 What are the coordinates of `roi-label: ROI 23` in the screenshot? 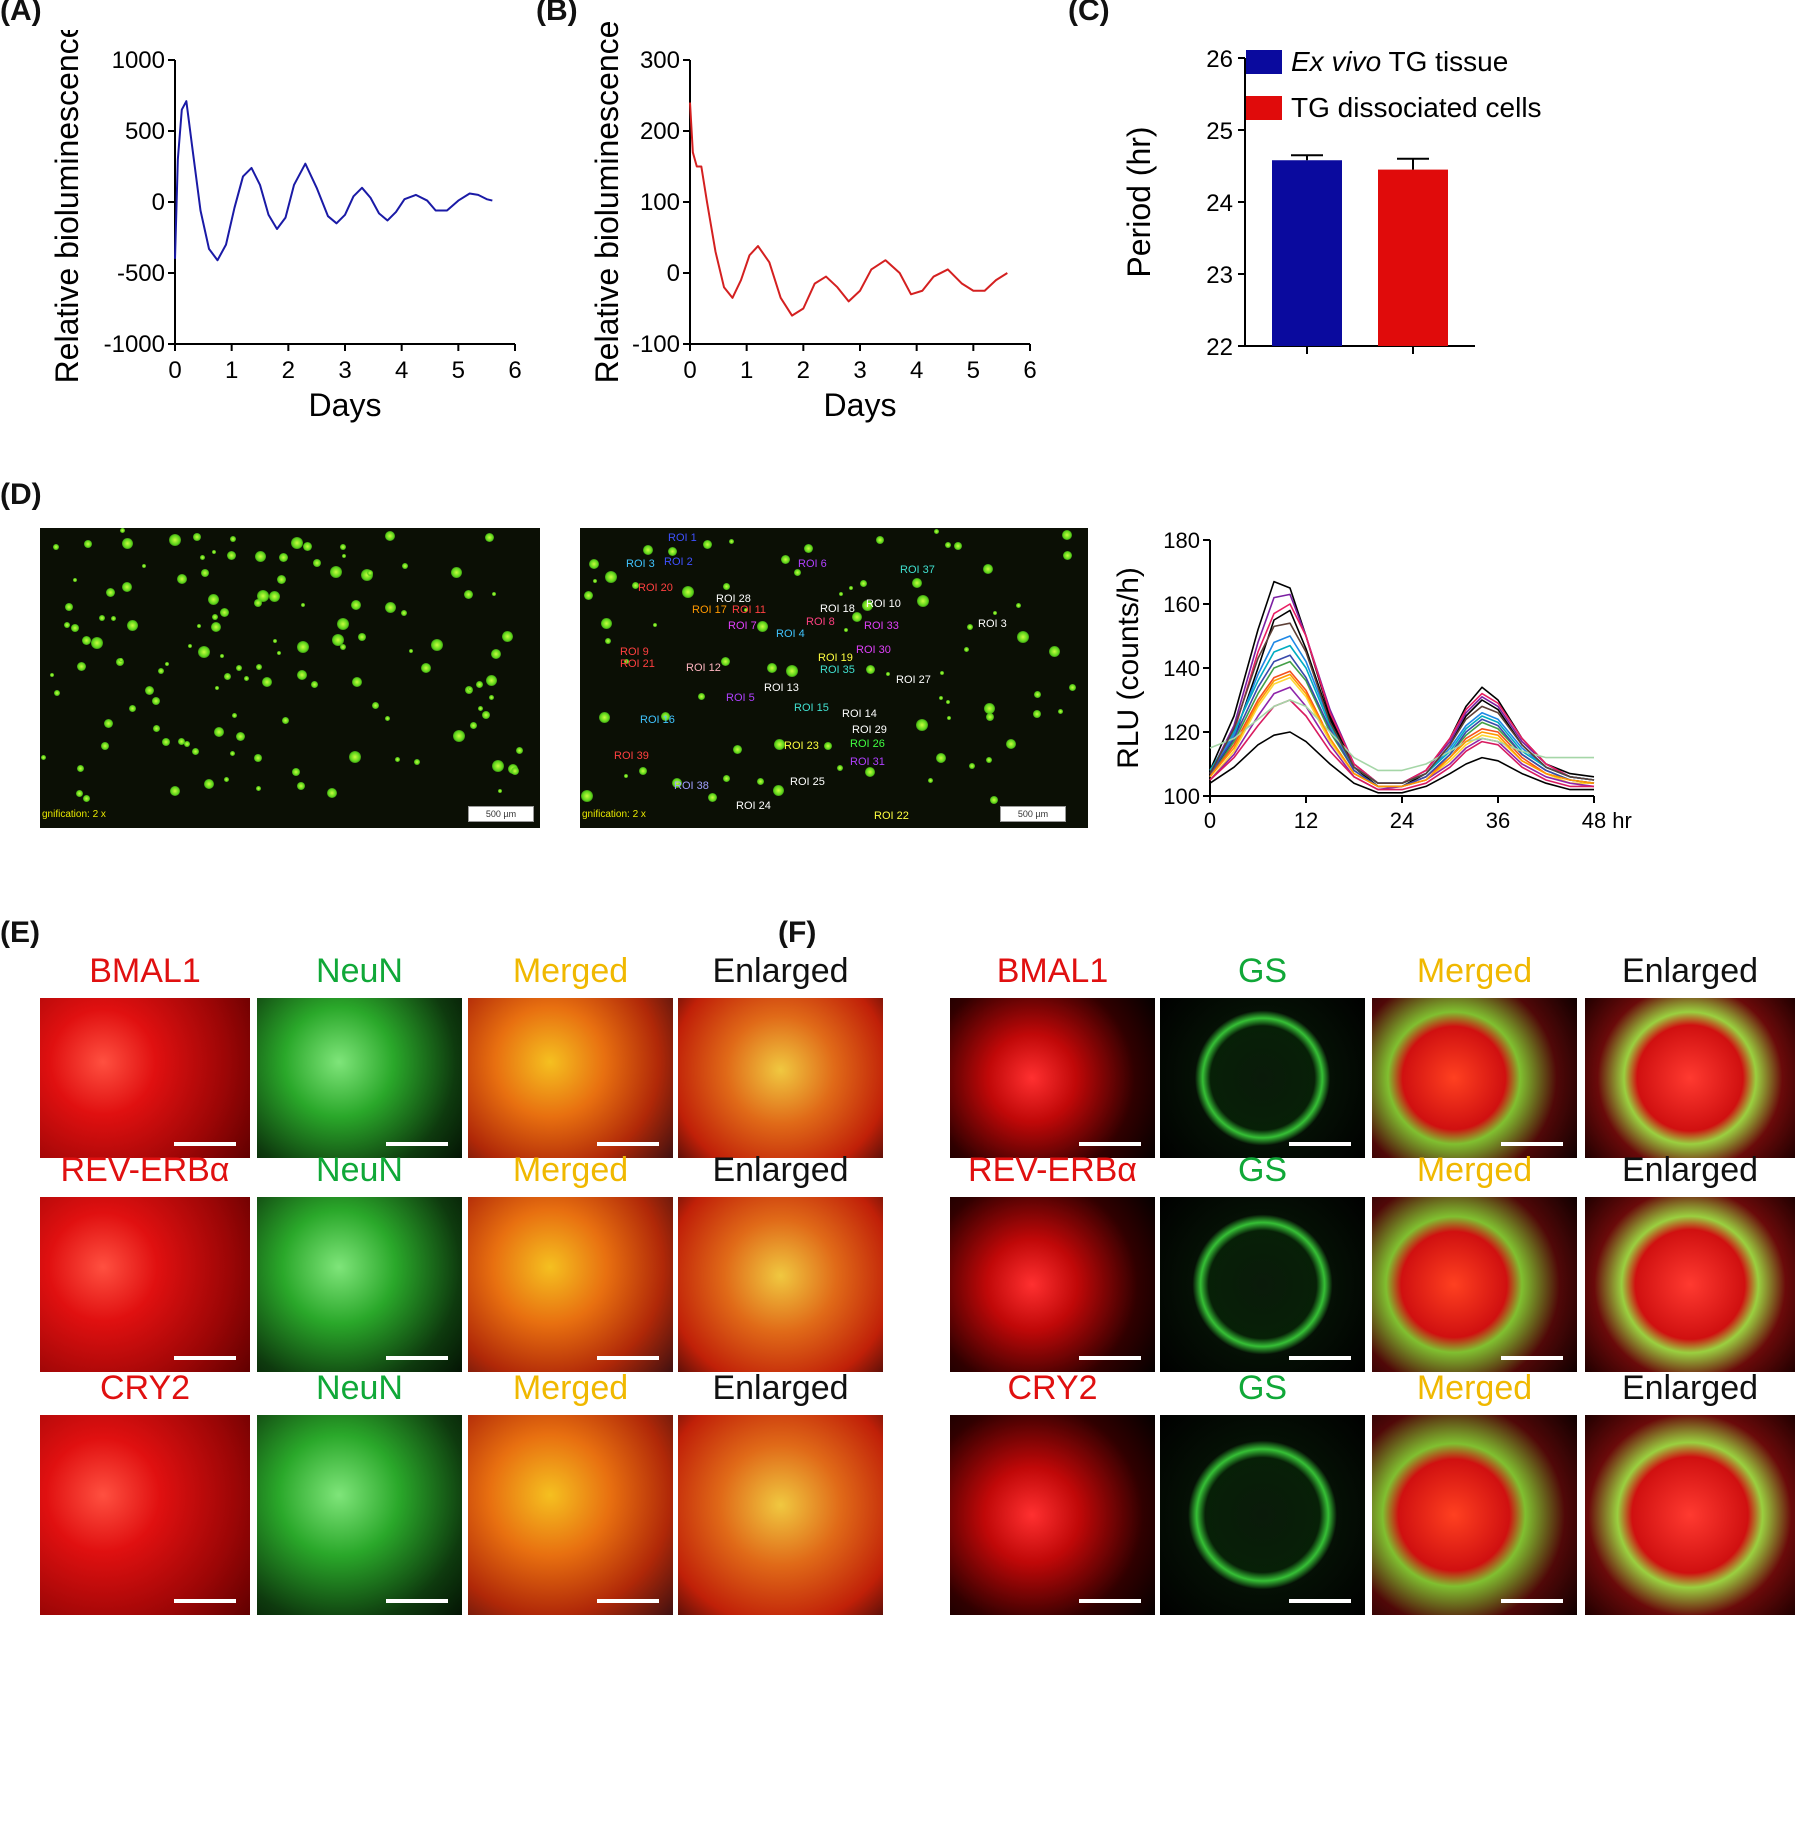 It's located at (801, 746).